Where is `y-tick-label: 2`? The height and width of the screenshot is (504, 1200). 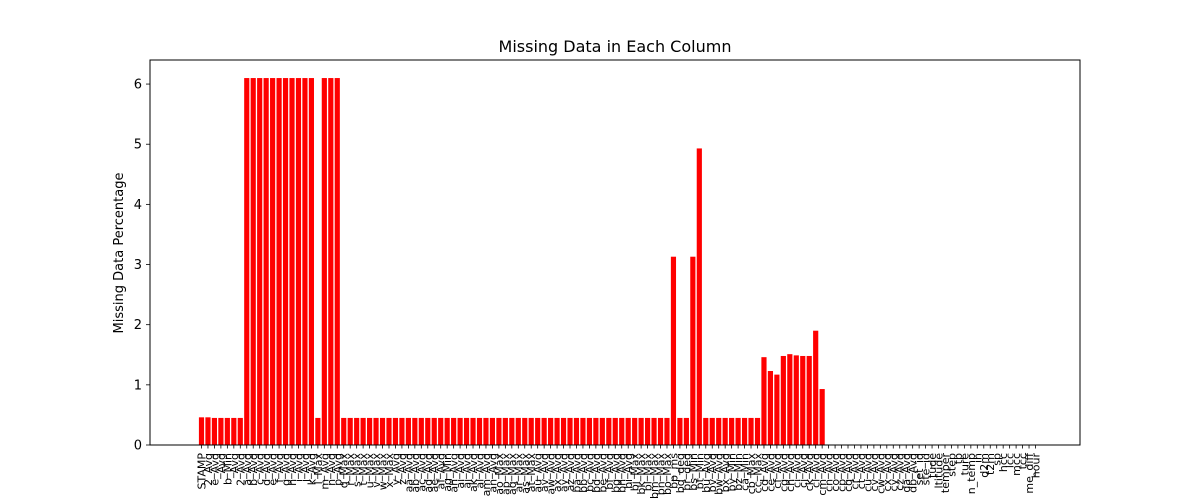 y-tick-label: 2 is located at coordinates (138, 325).